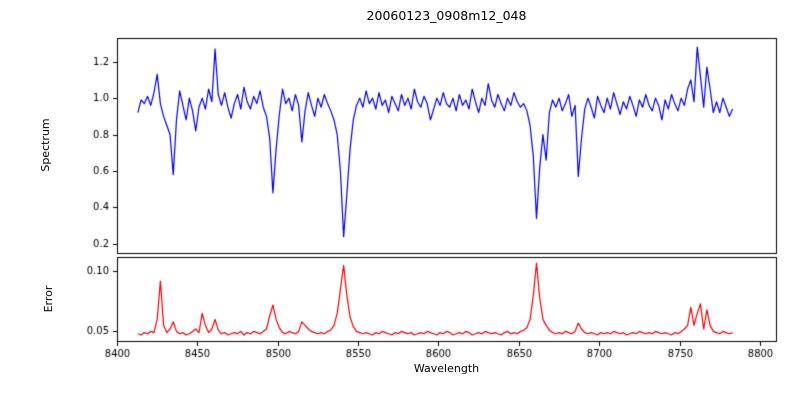 Image resolution: width=800 pixels, height=400 pixels. What do you see at coordinates (446, 15) in the screenshot?
I see `chart-title: 20060123_0908m12_048` at bounding box center [446, 15].